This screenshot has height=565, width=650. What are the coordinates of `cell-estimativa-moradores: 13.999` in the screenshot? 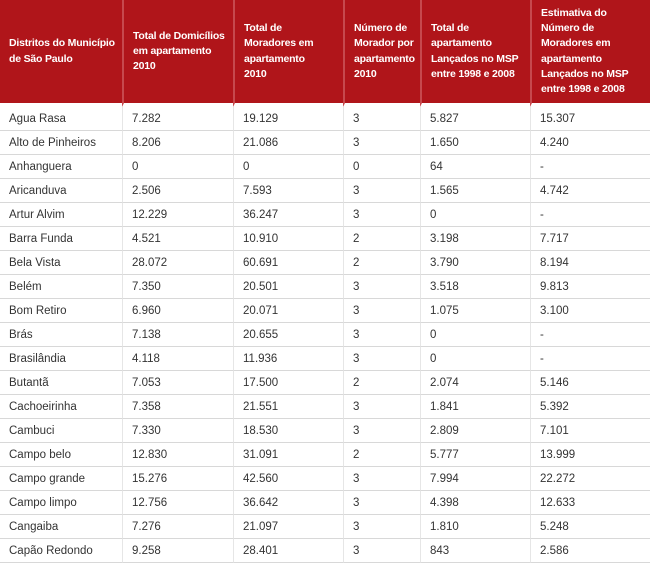 It's located at (590, 455).